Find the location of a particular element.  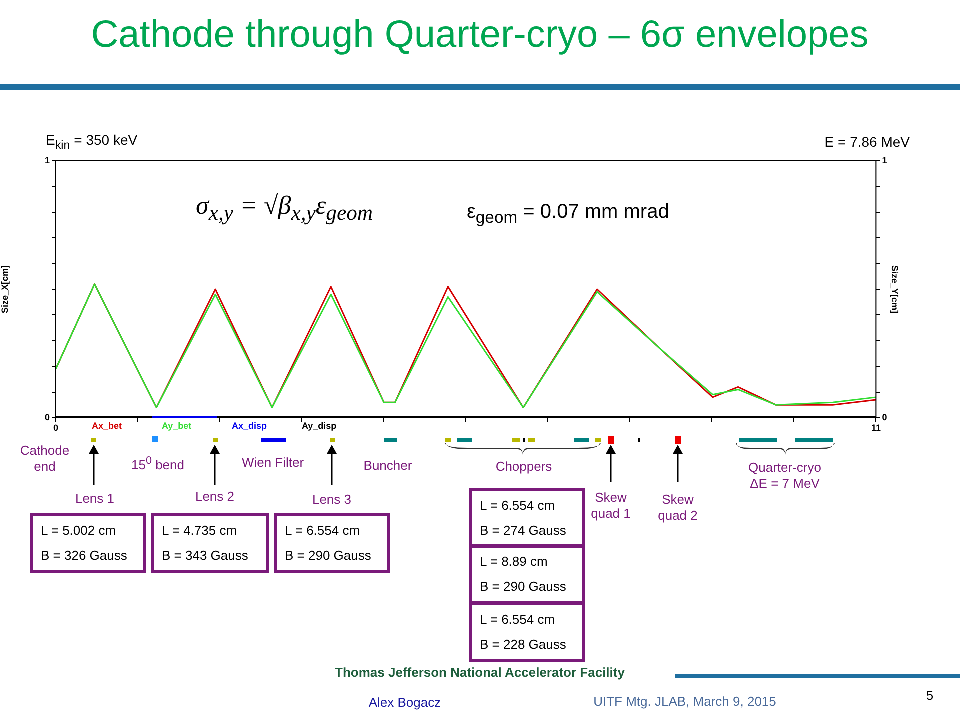

text: L = 5.002 cm B = 326 Gauss is located at coordinates (88, 543).